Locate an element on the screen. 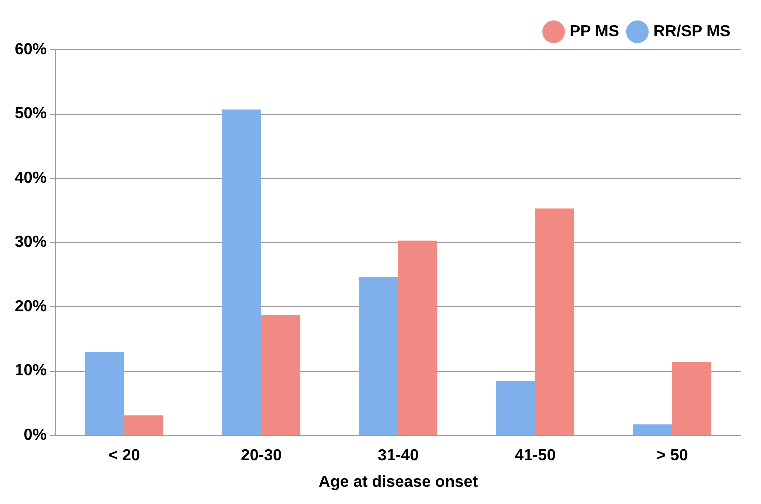  legend-label: RR/SP MS is located at coordinates (693, 31).